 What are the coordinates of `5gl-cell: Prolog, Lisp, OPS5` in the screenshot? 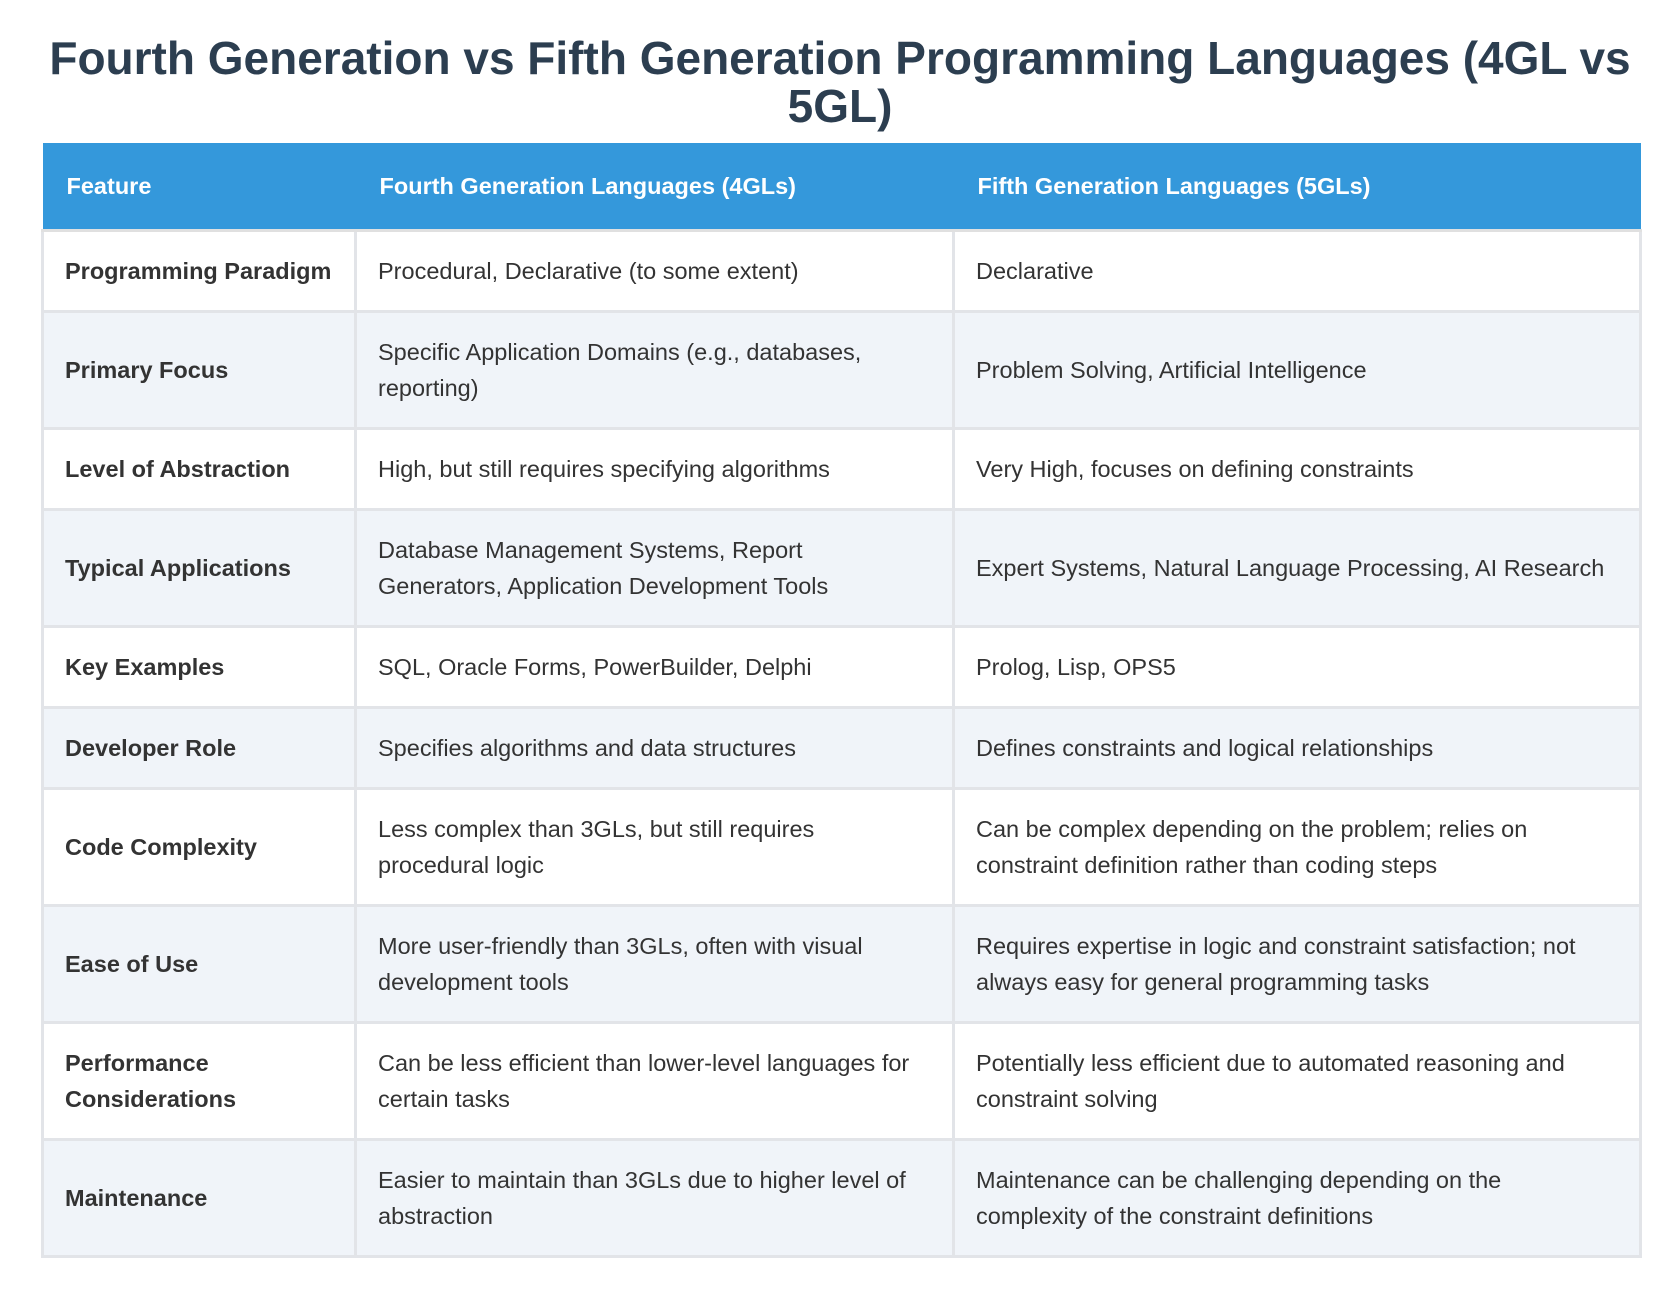 It's located at (1297, 667).